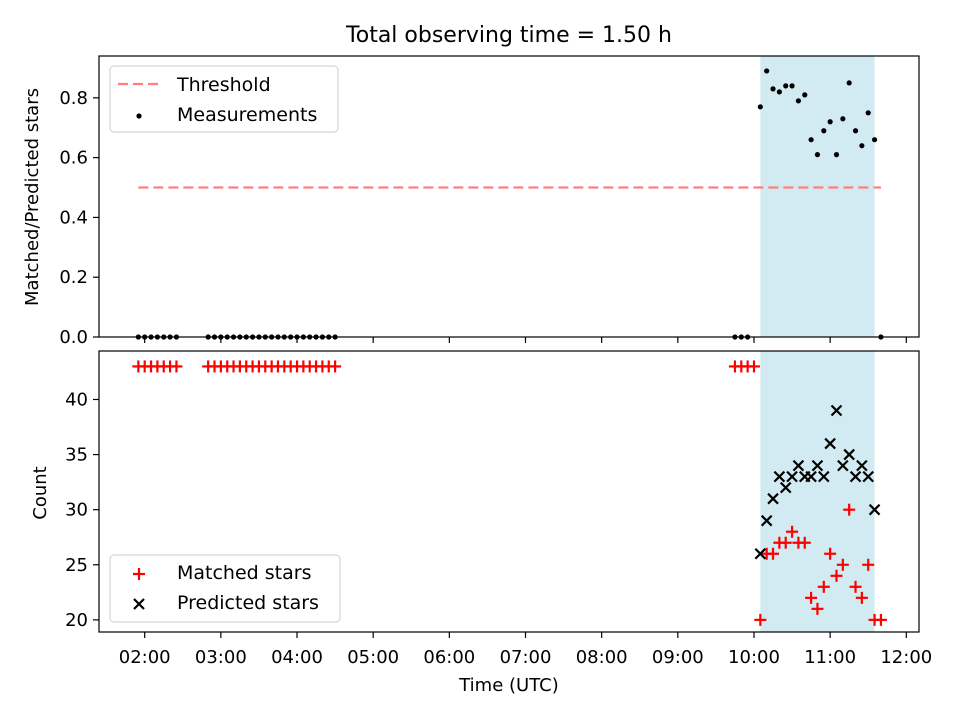 The width and height of the screenshot is (960, 724). I want to click on legend-matched-label: Matched stars, so click(244, 573).